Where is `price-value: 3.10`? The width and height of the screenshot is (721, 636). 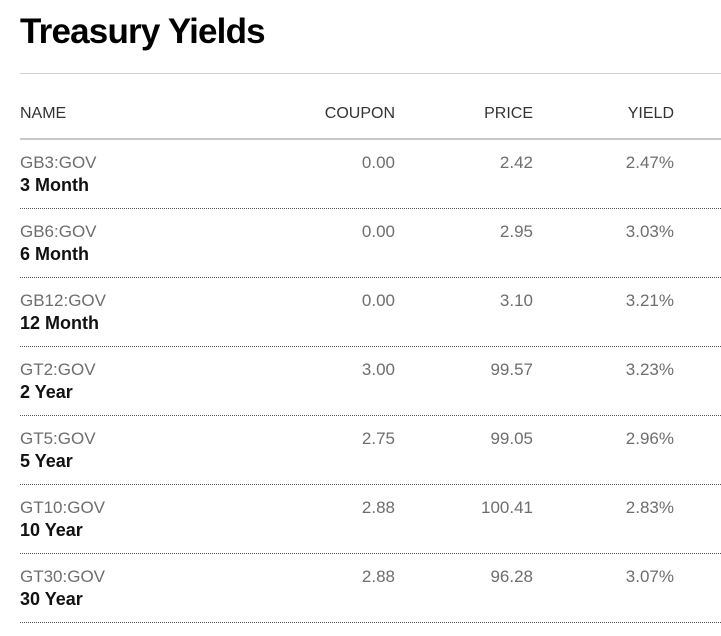 price-value: 3.10 is located at coordinates (516, 300).